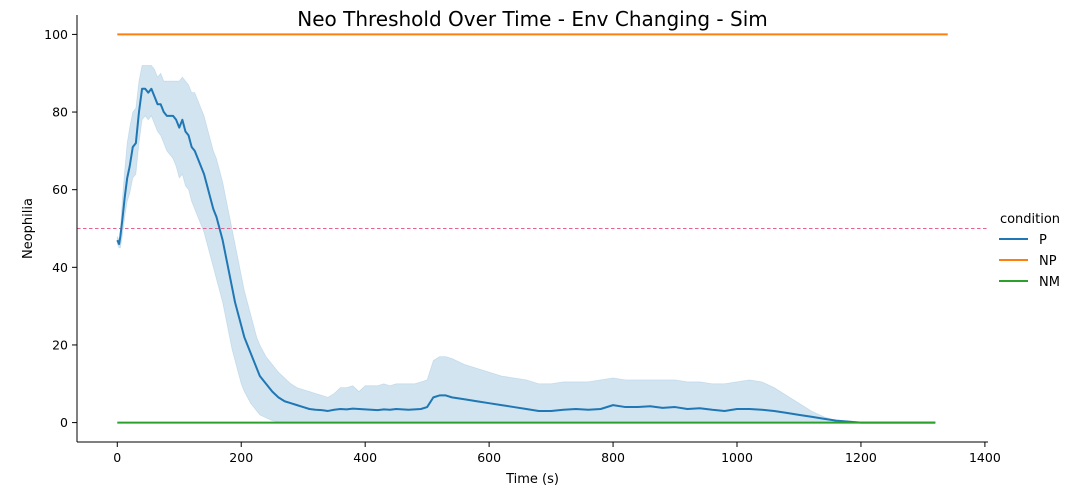 Image resolution: width=1075 pixels, height=500 pixels. I want to click on y-tick-label: 100, so click(56, 34).